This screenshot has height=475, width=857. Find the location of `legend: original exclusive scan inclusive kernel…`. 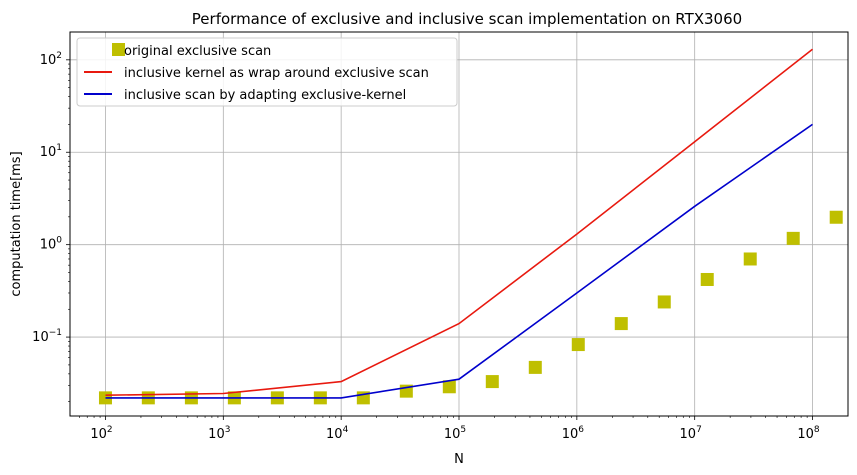

legend: original exclusive scan inclusive kernel… is located at coordinates (267, 72).